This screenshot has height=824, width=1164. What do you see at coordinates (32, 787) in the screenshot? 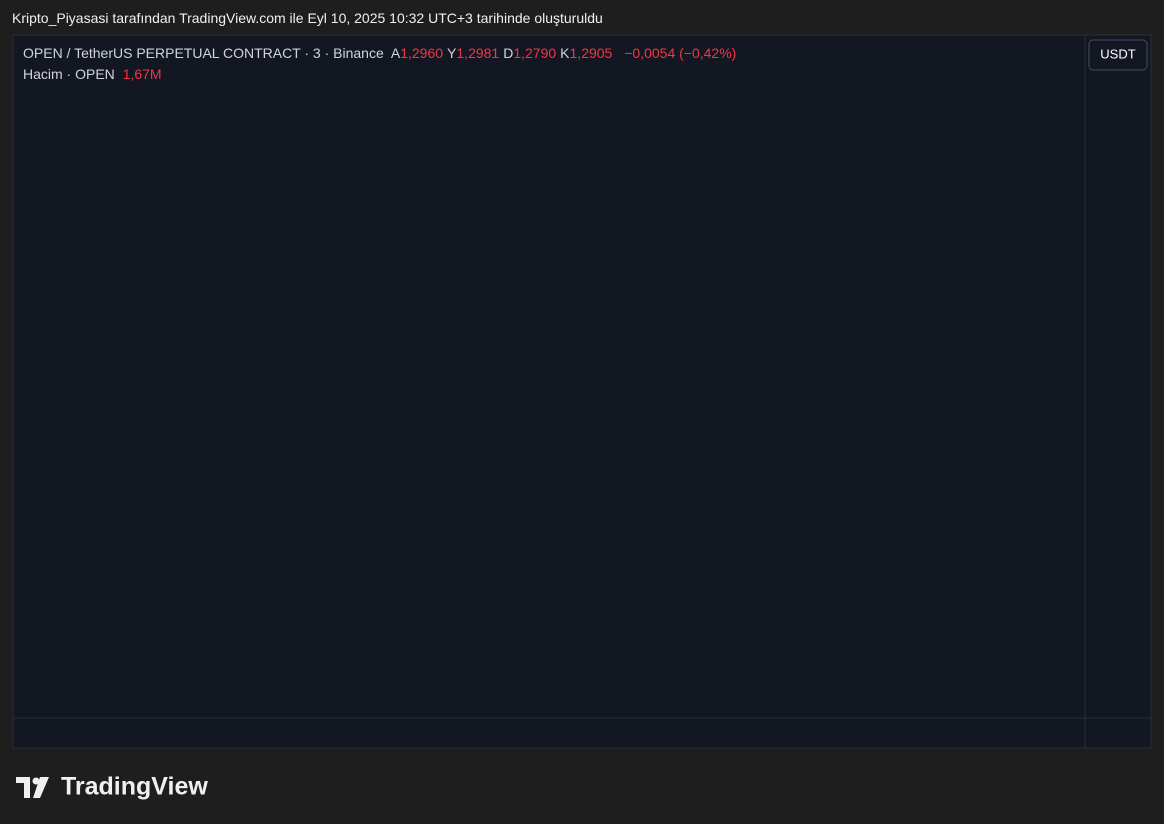
I see `logo-icon` at bounding box center [32, 787].